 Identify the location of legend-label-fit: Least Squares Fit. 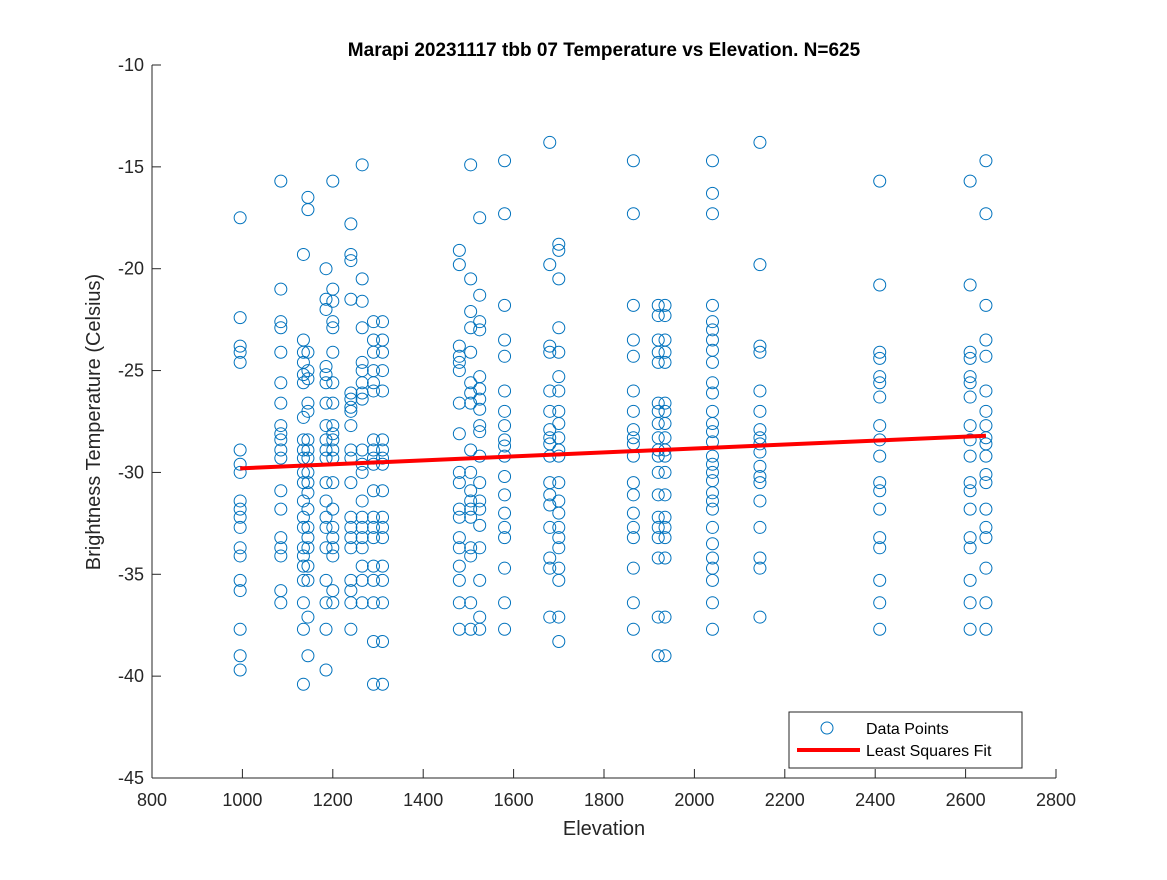
(929, 751).